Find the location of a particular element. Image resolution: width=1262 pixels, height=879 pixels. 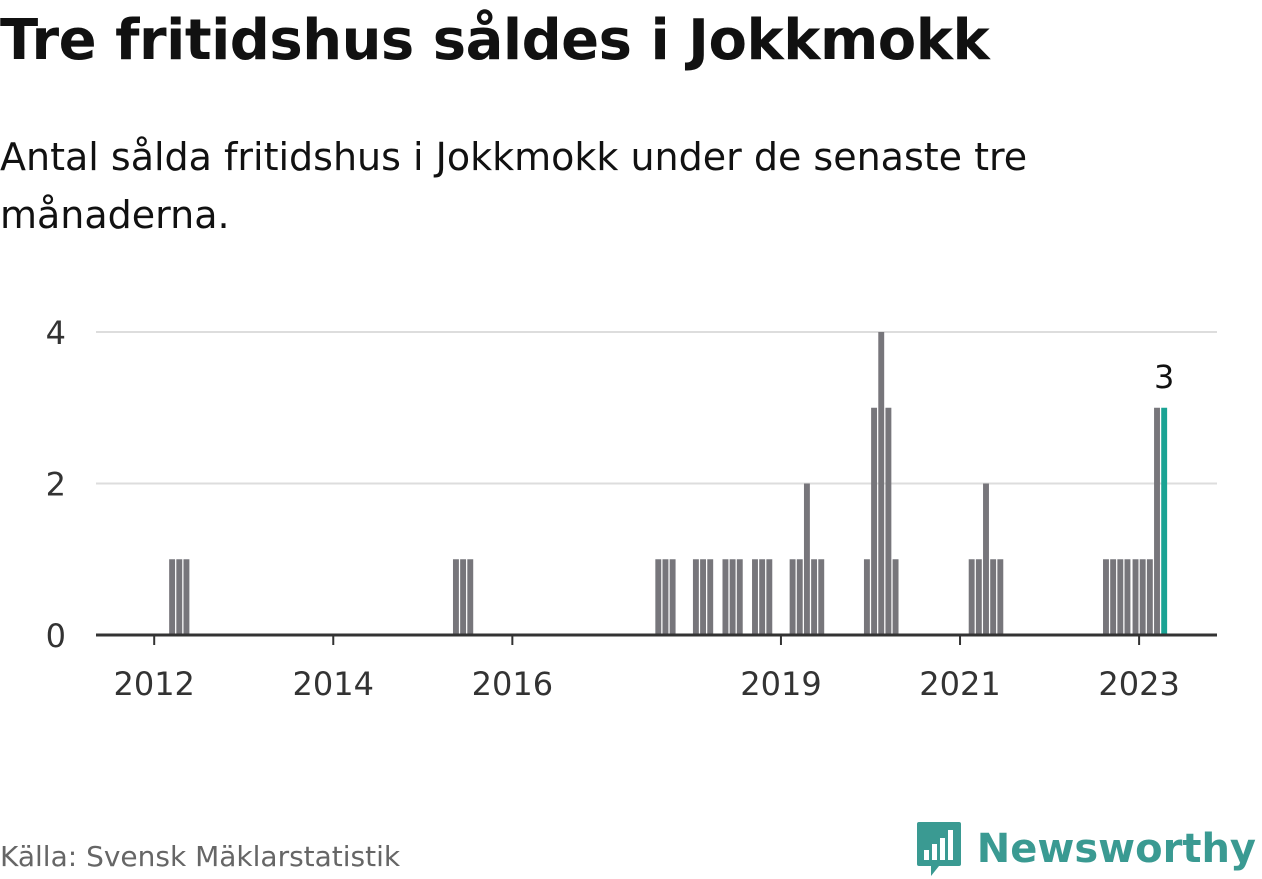

x-tick-label: 2016 is located at coordinates (512, 684).